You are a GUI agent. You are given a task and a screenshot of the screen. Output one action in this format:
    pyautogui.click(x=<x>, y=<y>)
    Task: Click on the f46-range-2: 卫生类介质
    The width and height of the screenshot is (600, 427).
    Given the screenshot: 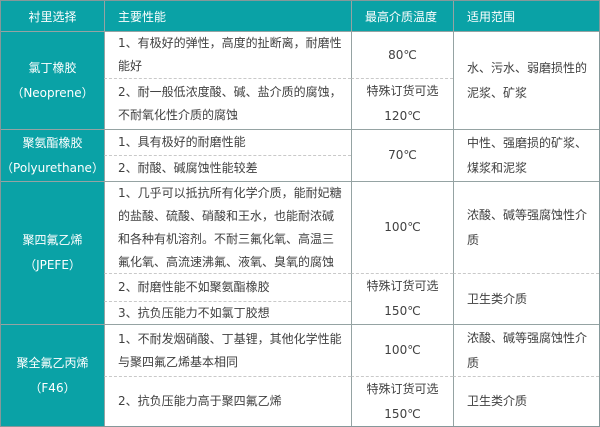 What is the action you would take?
    pyautogui.click(x=526, y=401)
    